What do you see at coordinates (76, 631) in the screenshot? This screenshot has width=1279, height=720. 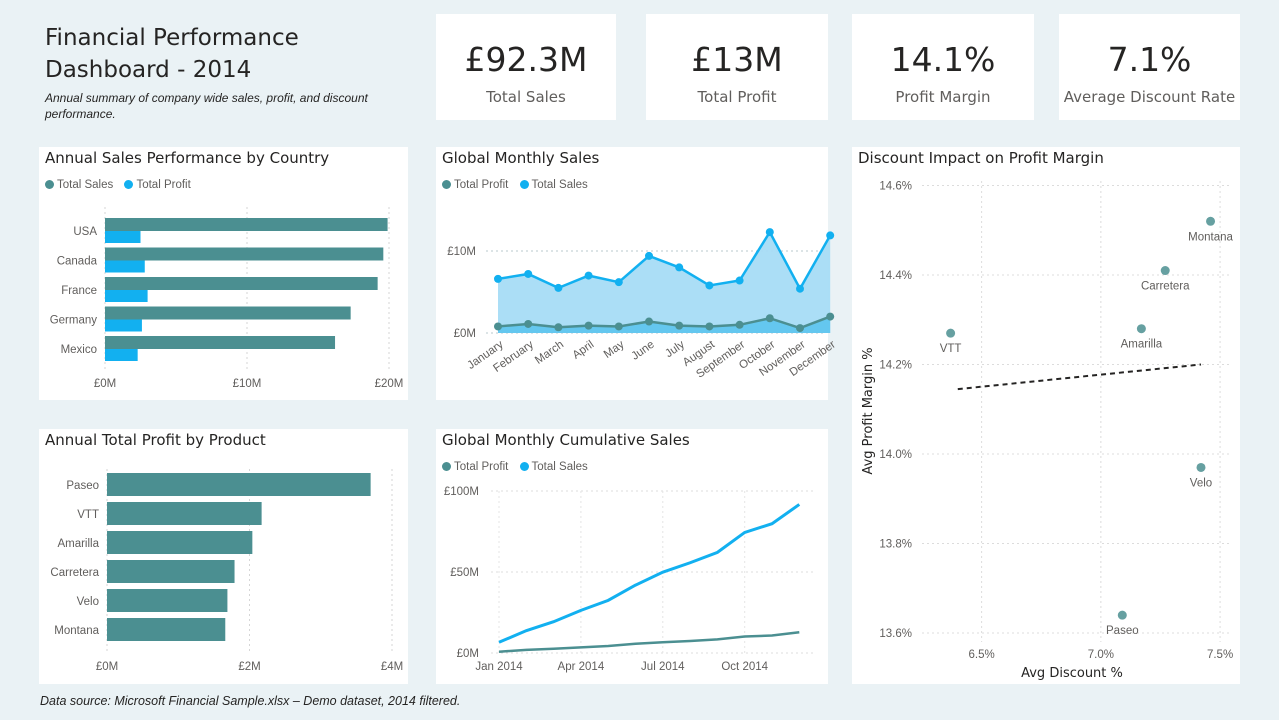 I see `category-label: Montana` at bounding box center [76, 631].